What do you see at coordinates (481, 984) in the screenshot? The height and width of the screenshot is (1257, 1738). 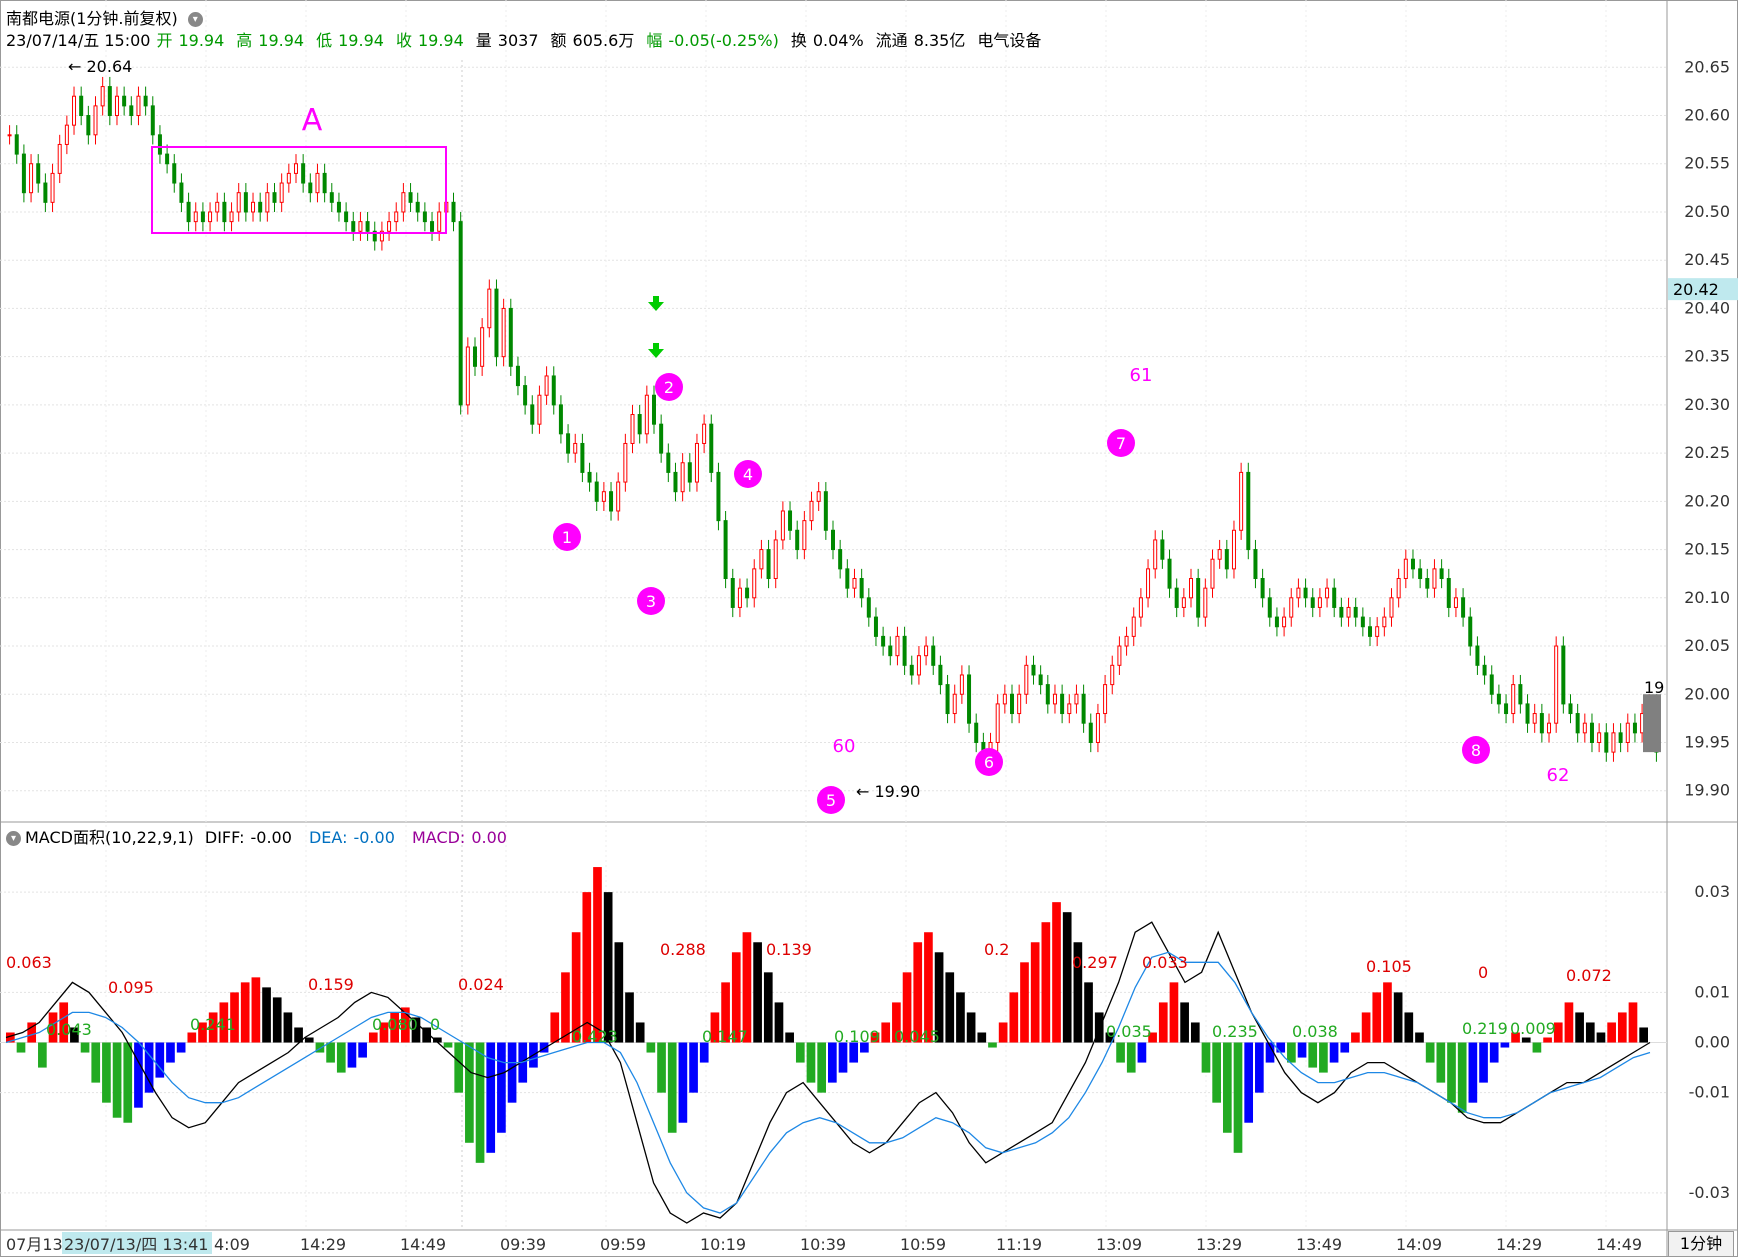 I see `macd-area-label: 0.024` at bounding box center [481, 984].